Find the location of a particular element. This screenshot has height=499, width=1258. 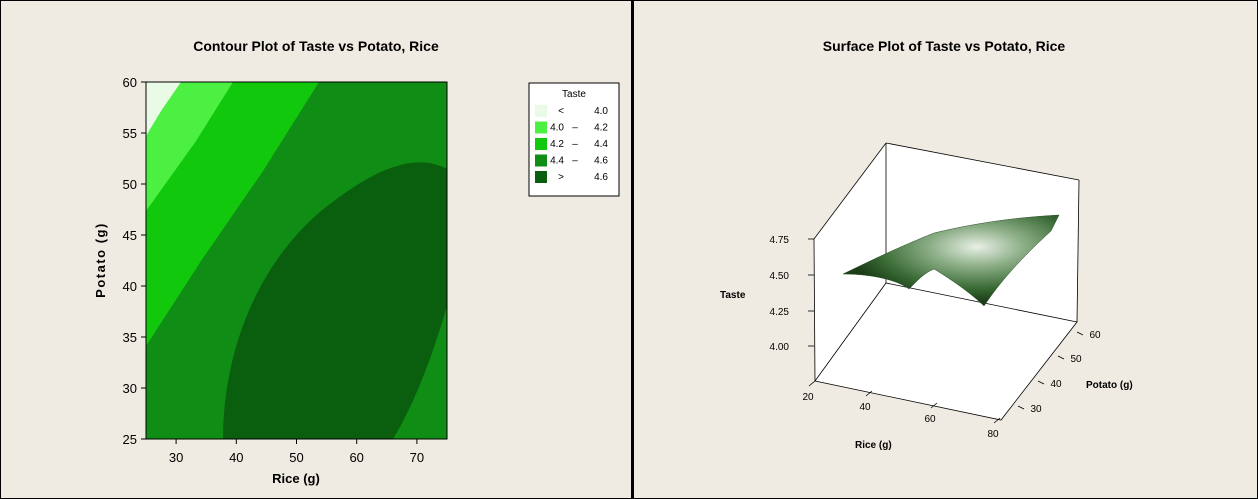

surface-z-axis-label: Taste is located at coordinates (733, 295).